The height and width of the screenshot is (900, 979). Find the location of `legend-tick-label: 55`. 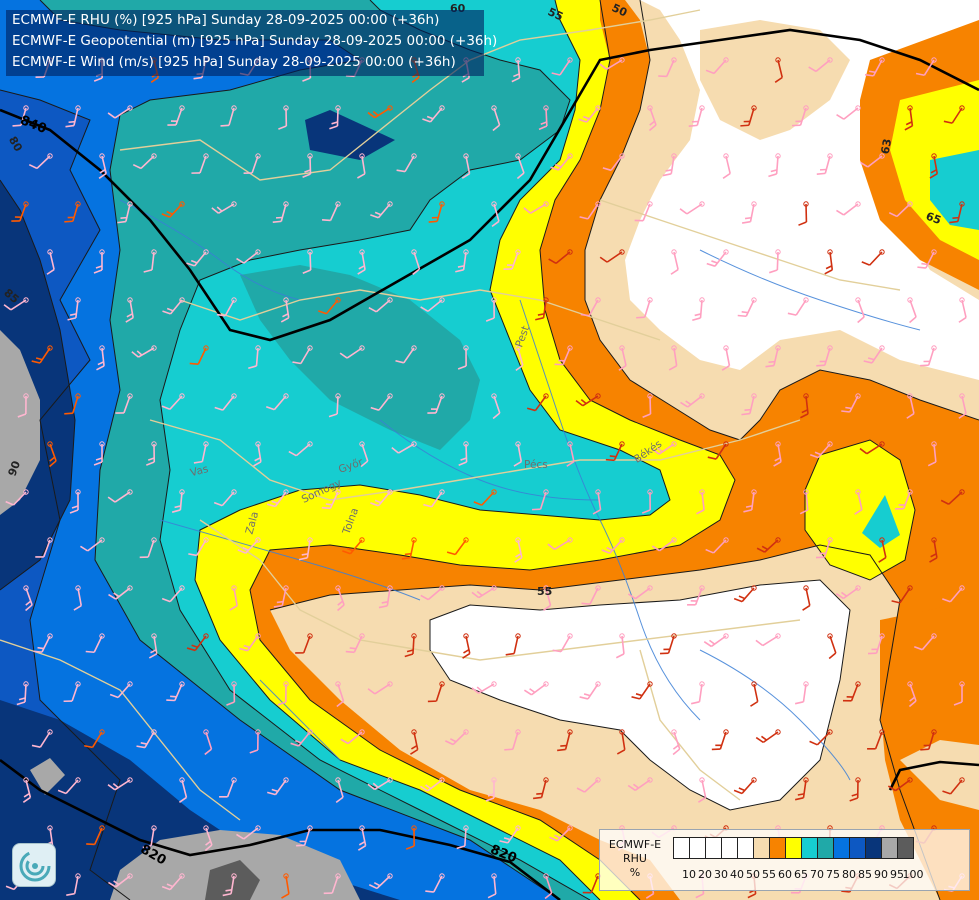

legend-tick-label: 55 is located at coordinates (769, 874).